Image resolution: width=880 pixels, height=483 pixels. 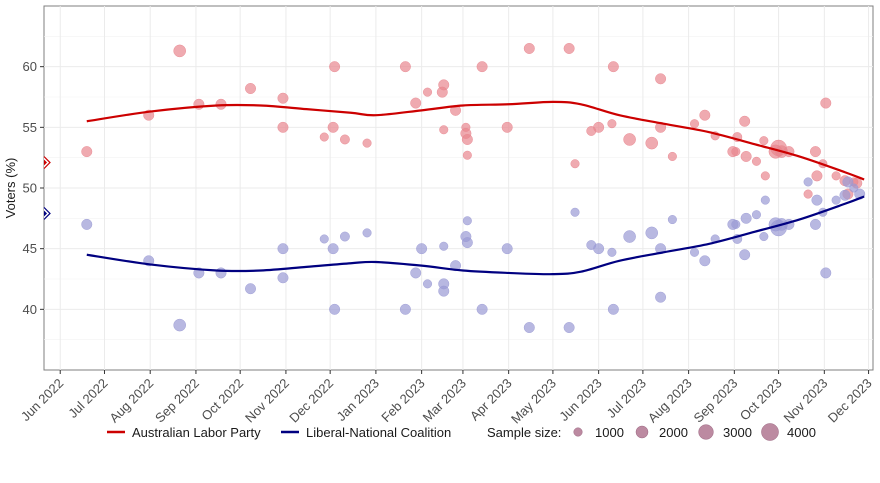 I want to click on x-tick-label: Nov 2022, so click(x=267, y=401).